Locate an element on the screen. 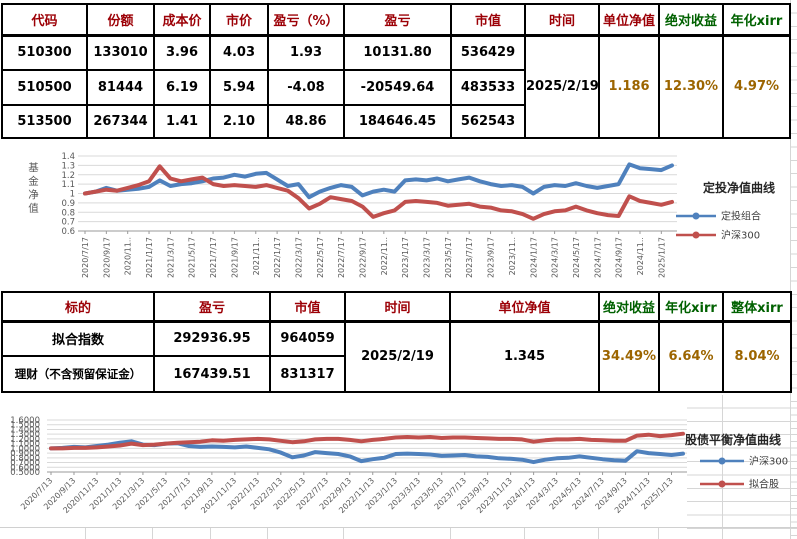  svg-text: 2020/11.. is located at coordinates (128, 256).